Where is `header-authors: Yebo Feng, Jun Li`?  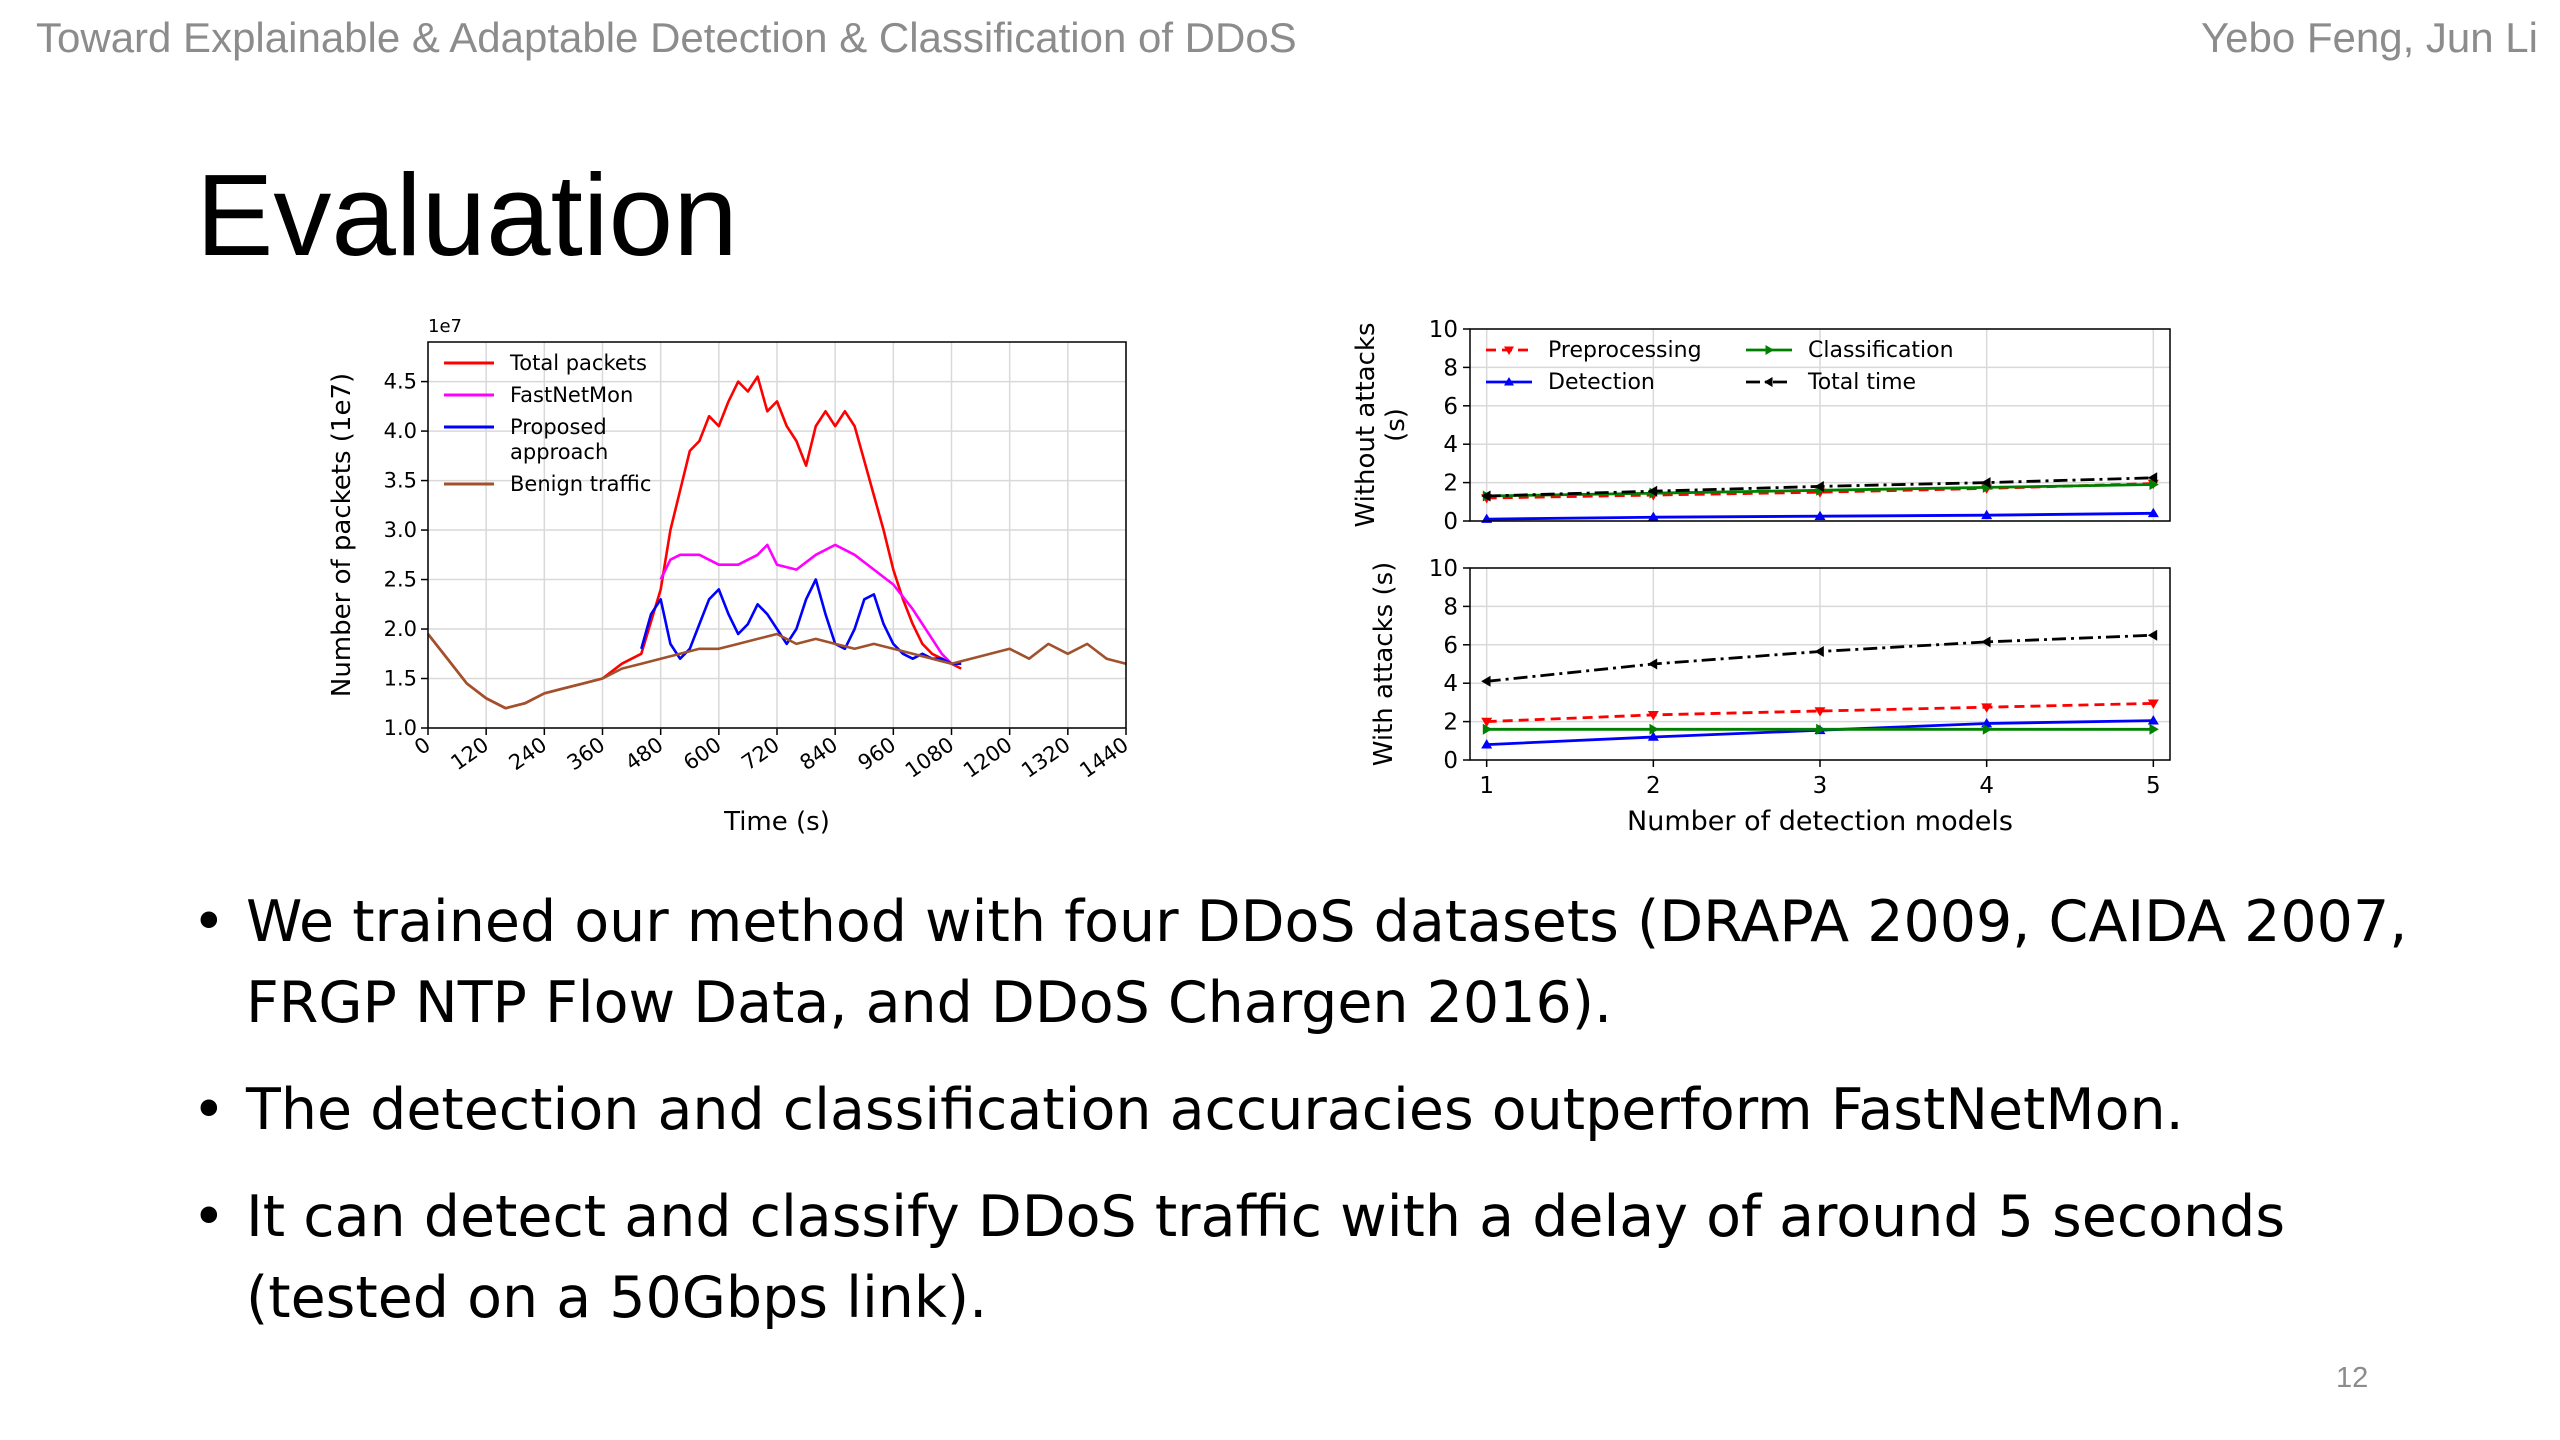 header-authors: Yebo Feng, Jun Li is located at coordinates (2369, 37).